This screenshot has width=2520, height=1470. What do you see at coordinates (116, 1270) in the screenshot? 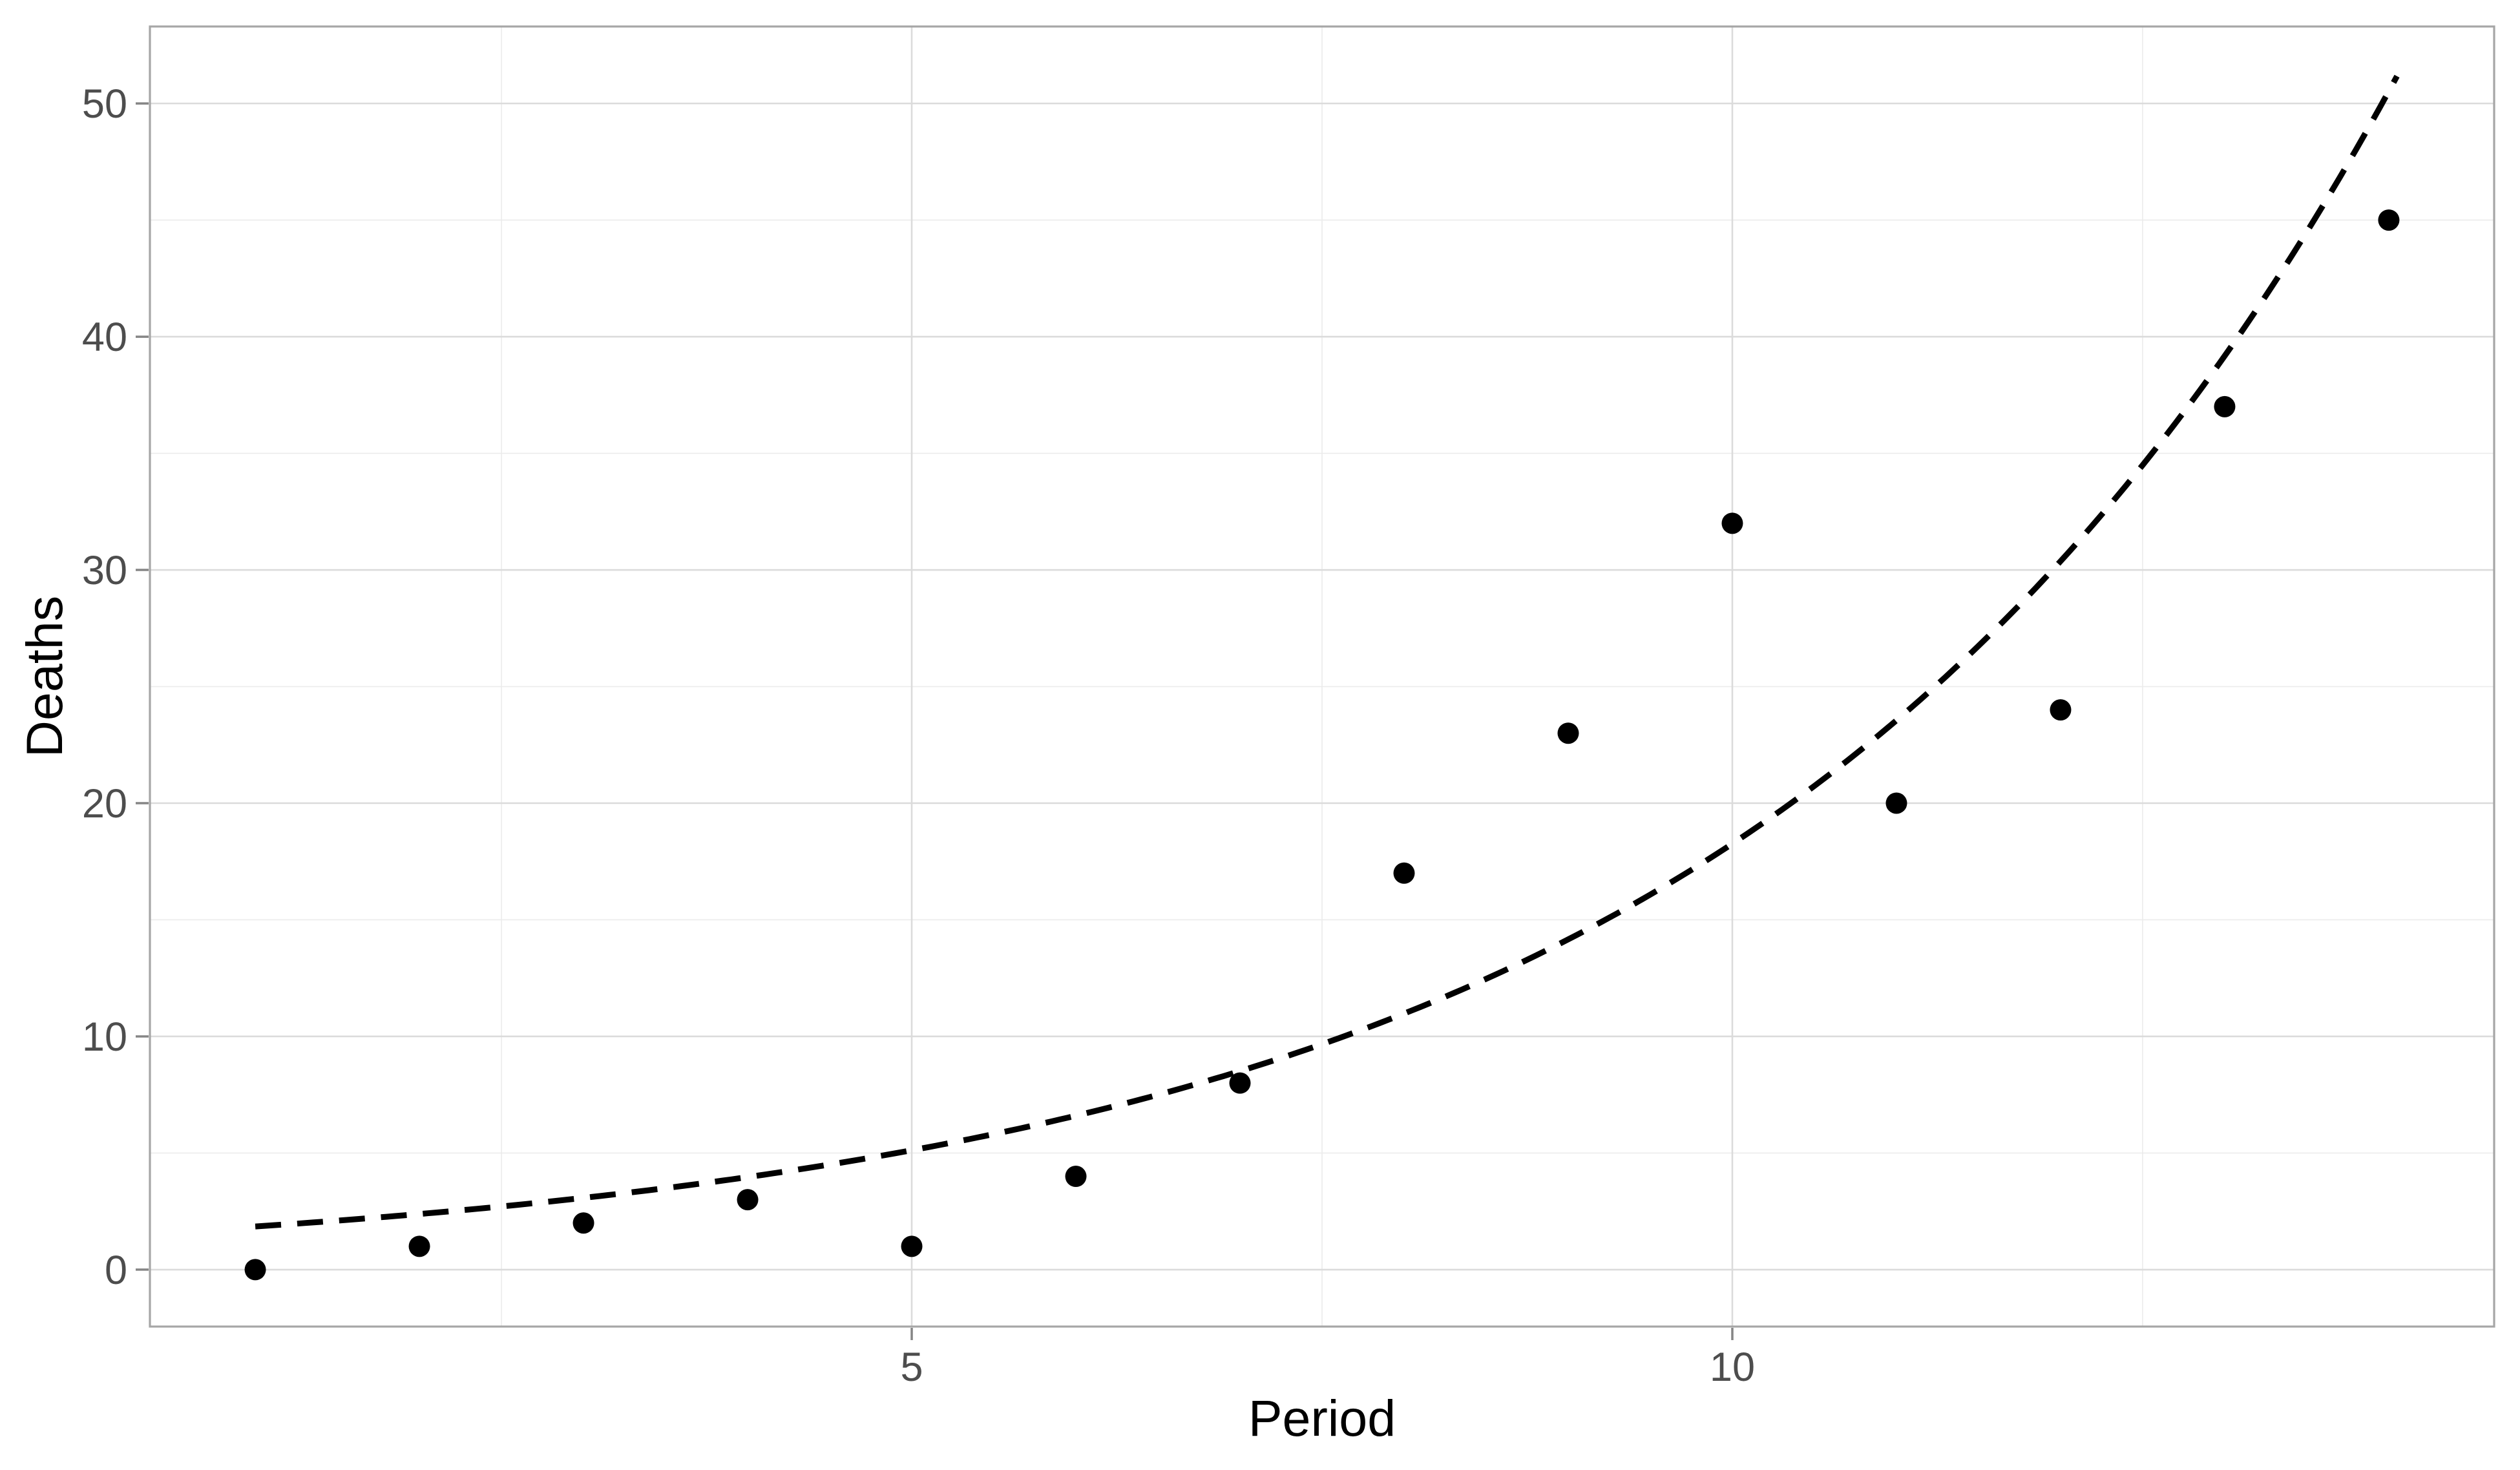
I see `y-tick-label: 0` at bounding box center [116, 1270].